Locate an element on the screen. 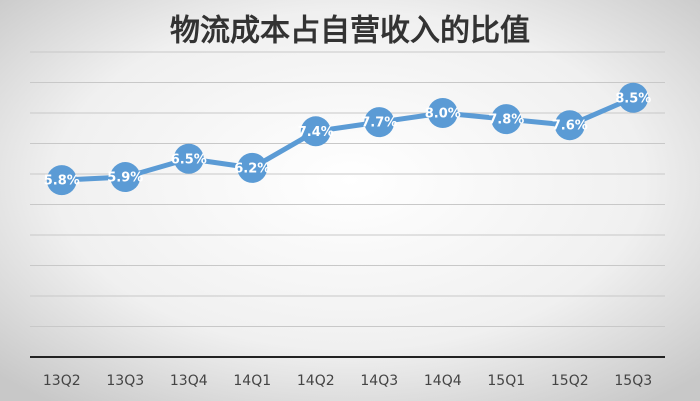  data-label: 7.8% is located at coordinates (506, 120).